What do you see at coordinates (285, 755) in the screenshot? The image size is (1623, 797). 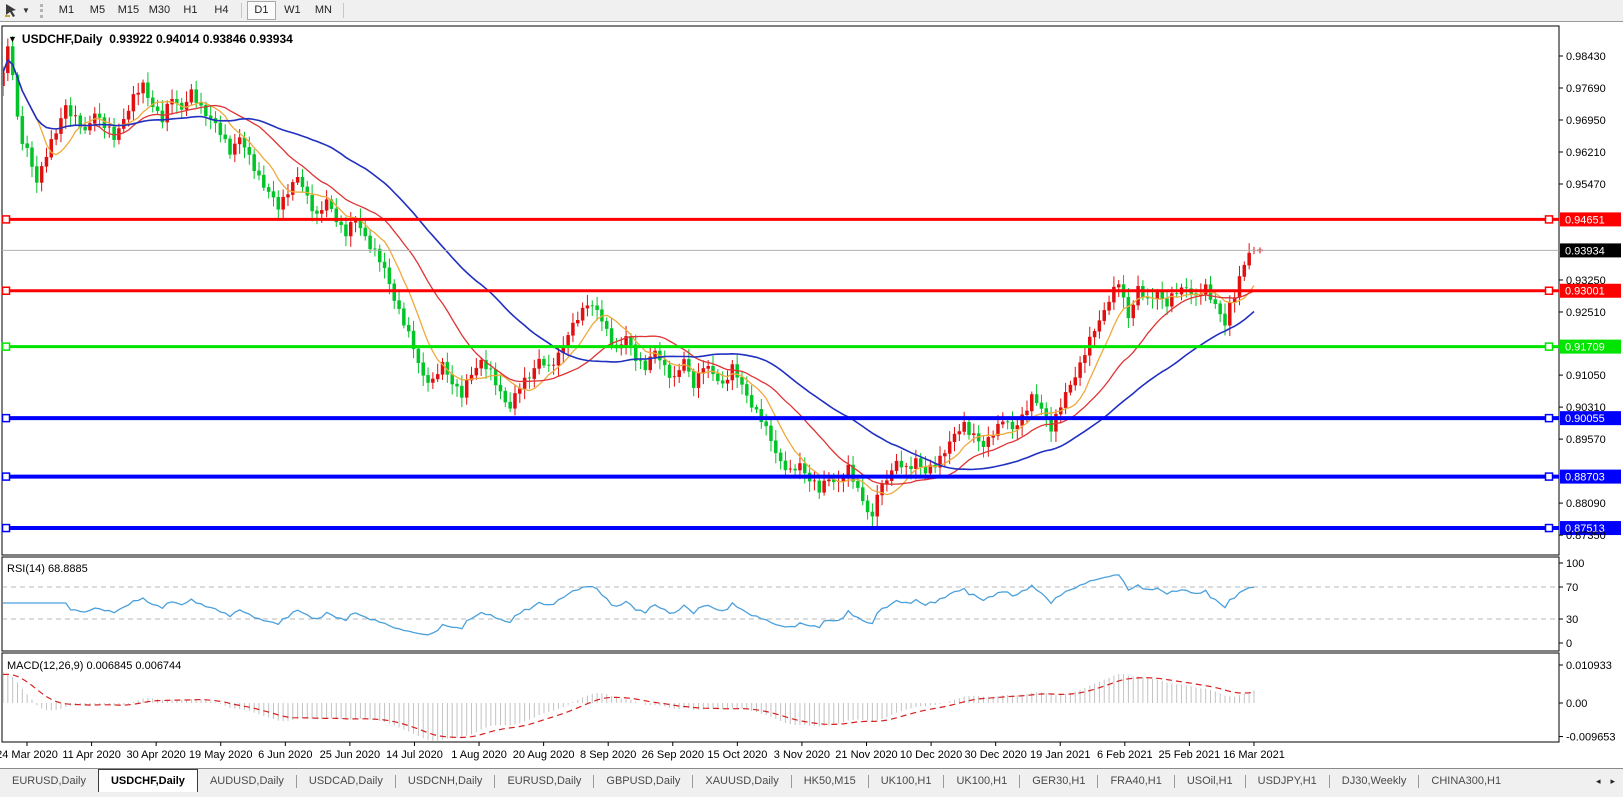 I see `date-tick-label: 6 Jun 2020` at bounding box center [285, 755].